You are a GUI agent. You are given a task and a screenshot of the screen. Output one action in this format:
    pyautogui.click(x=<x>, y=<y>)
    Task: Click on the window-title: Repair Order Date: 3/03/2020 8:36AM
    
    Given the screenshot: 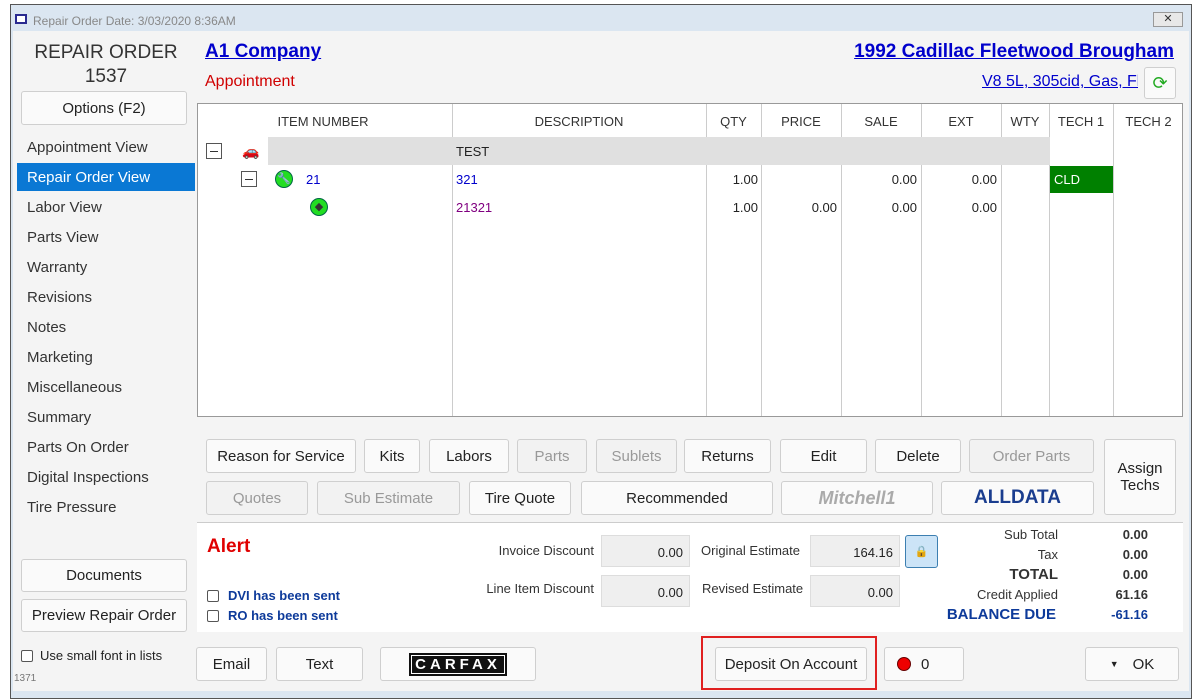 What is the action you would take?
    pyautogui.click(x=134, y=21)
    